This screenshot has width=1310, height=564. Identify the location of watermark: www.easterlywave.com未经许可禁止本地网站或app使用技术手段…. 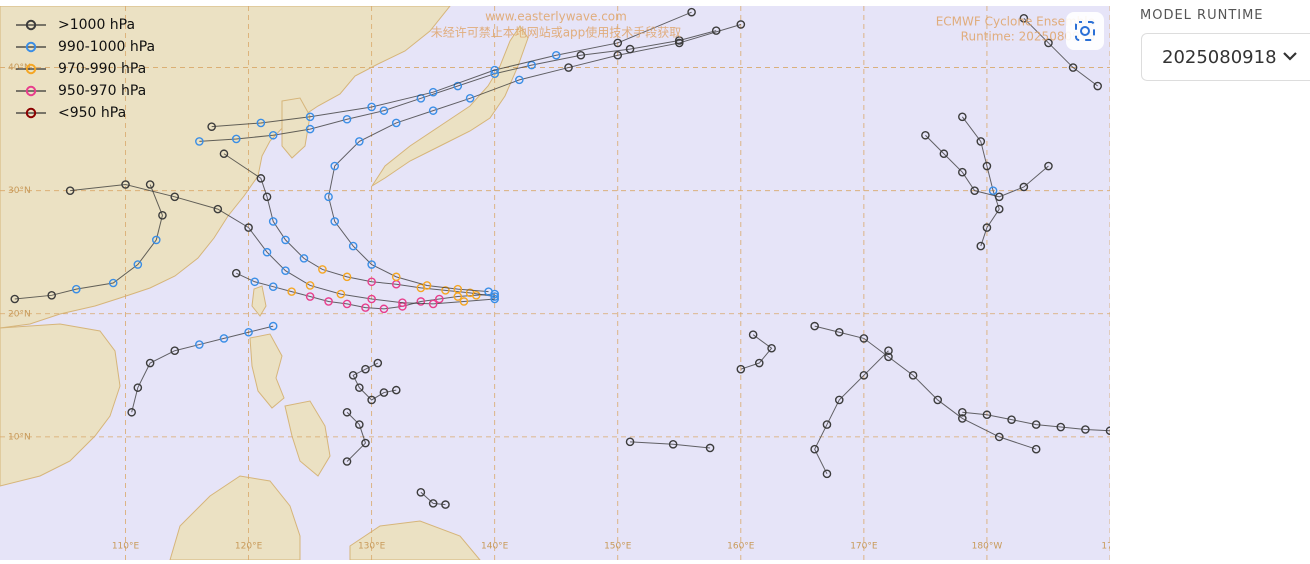
(556, 25).